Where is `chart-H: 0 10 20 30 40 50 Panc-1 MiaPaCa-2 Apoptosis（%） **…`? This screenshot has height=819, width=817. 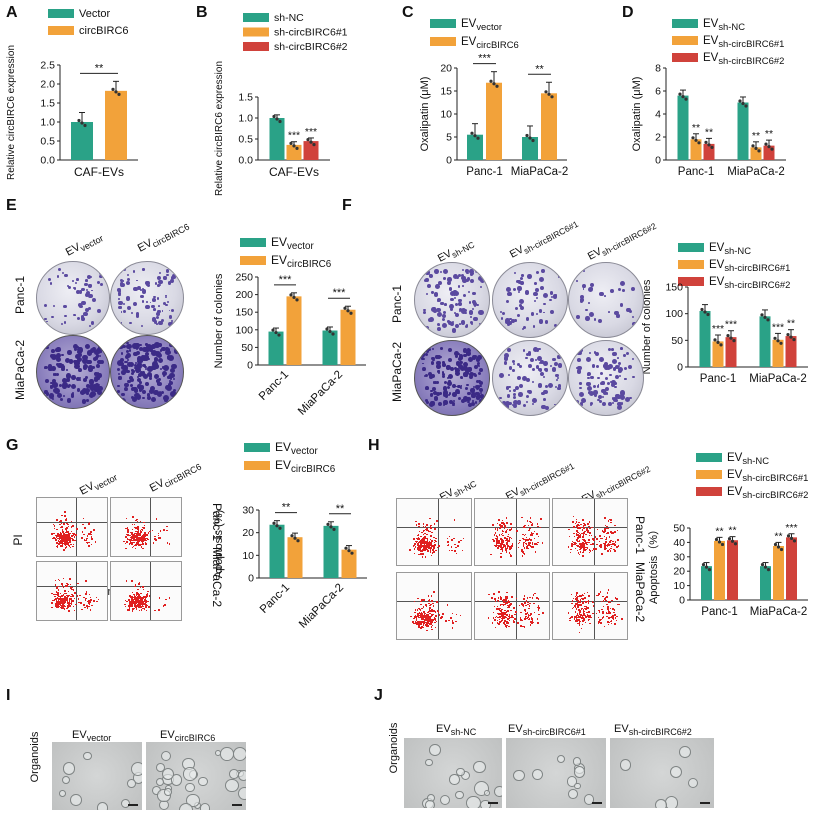 chart-H: 0 10 20 30 40 50 Panc-1 MiaPaCa-2 Apoptosis（%） **… is located at coordinates (727, 570).